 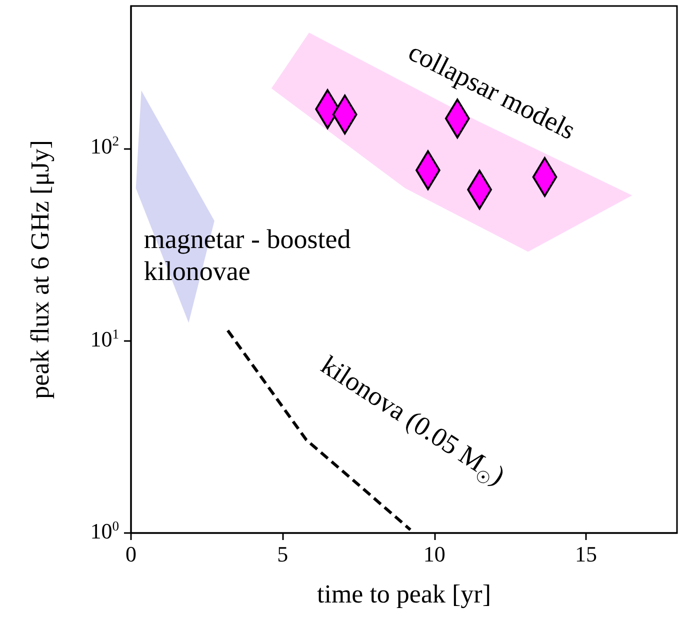 What do you see at coordinates (104, 532) in the screenshot?
I see `y-tick-label: 10$^{0}$` at bounding box center [104, 532].